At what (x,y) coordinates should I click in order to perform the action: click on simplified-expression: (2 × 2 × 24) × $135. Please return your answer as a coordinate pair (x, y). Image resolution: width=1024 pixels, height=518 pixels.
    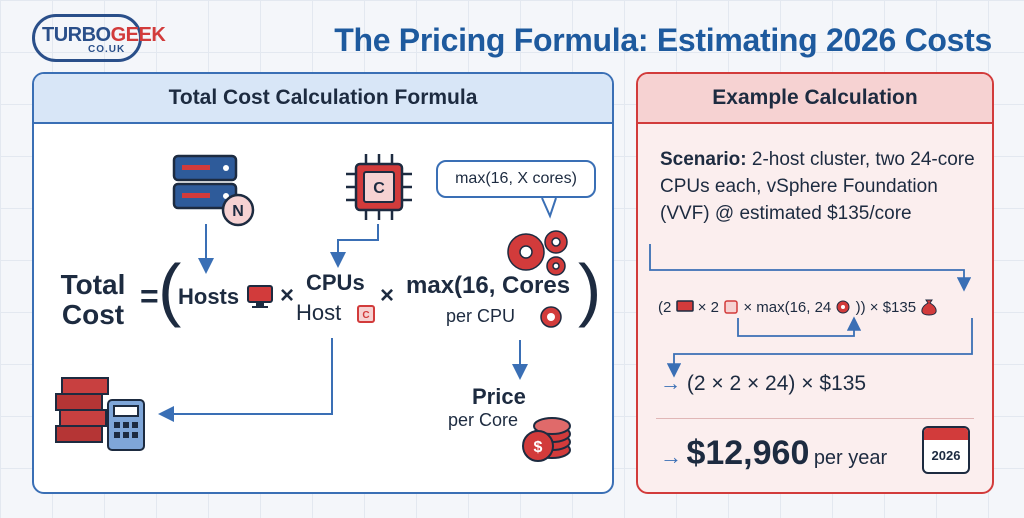
    Looking at the image, I should click on (776, 383).